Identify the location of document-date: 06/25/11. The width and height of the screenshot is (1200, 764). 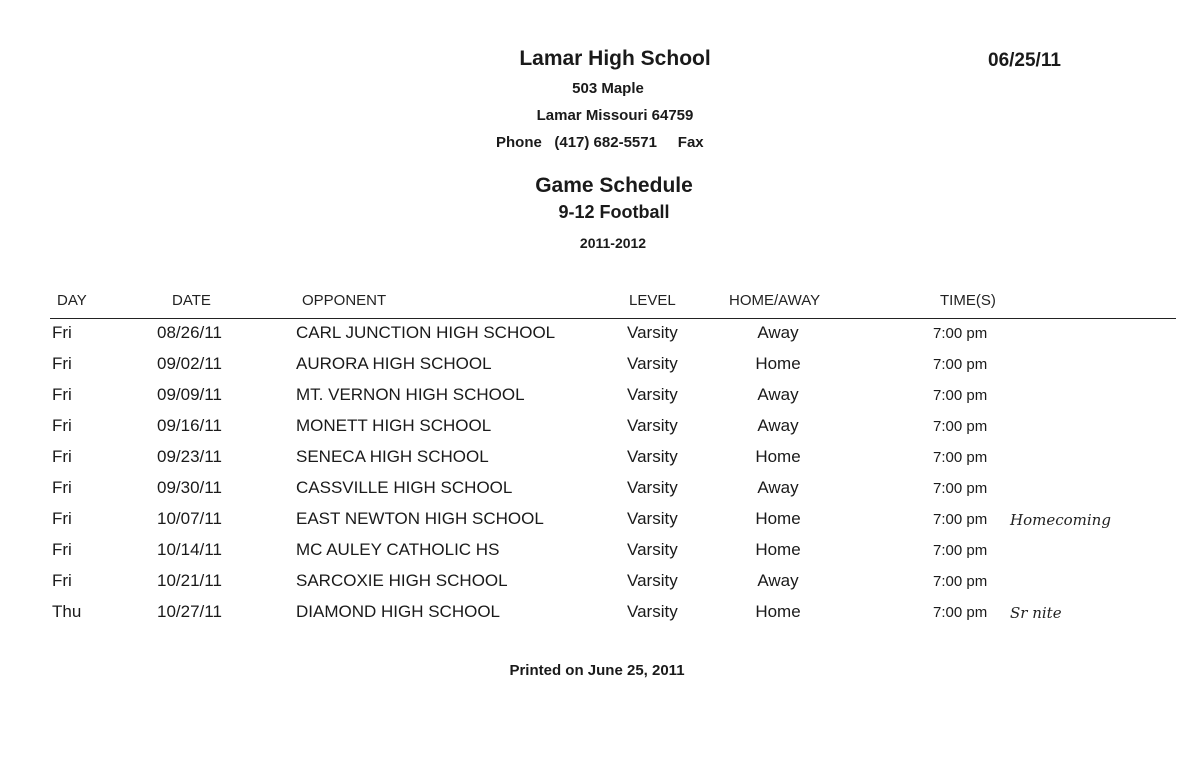
(1024, 60).